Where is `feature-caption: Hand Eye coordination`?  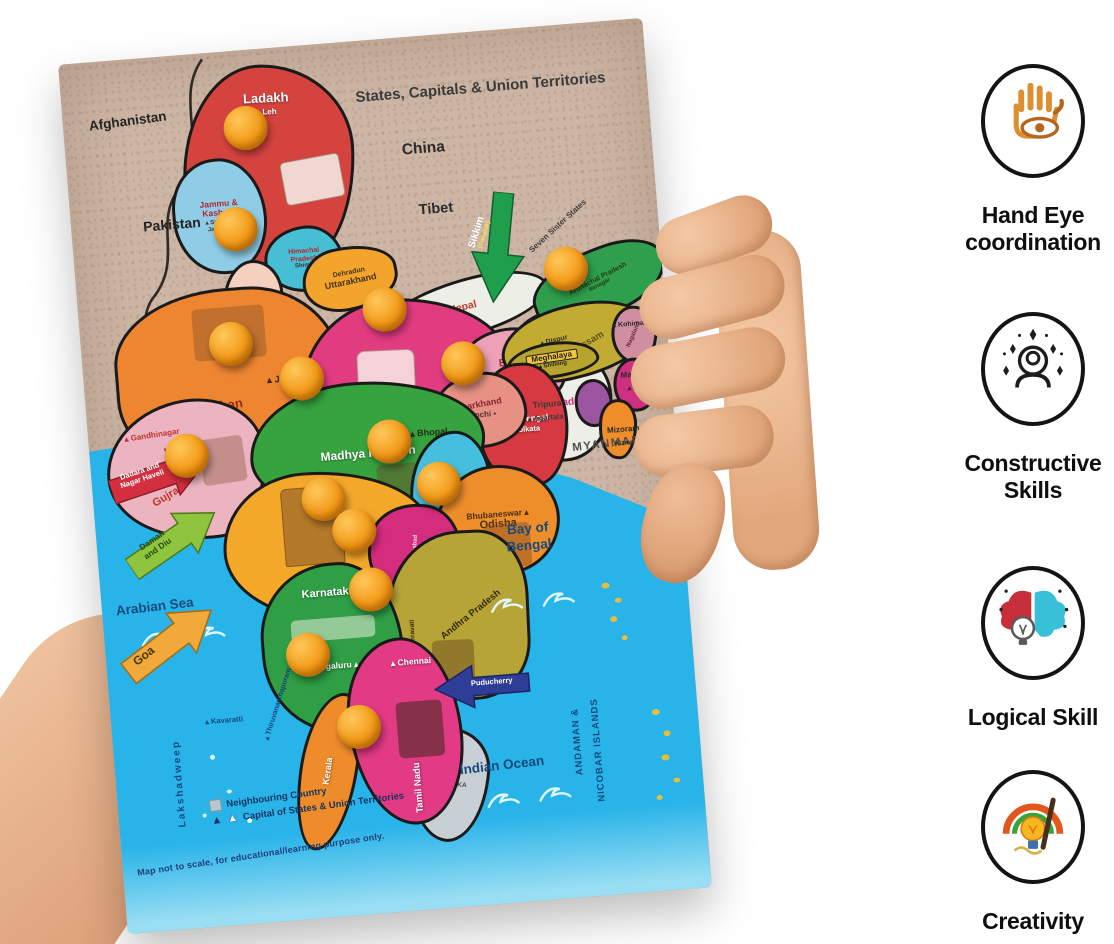
feature-caption: Hand Eye coordination is located at coordinates (1033, 229).